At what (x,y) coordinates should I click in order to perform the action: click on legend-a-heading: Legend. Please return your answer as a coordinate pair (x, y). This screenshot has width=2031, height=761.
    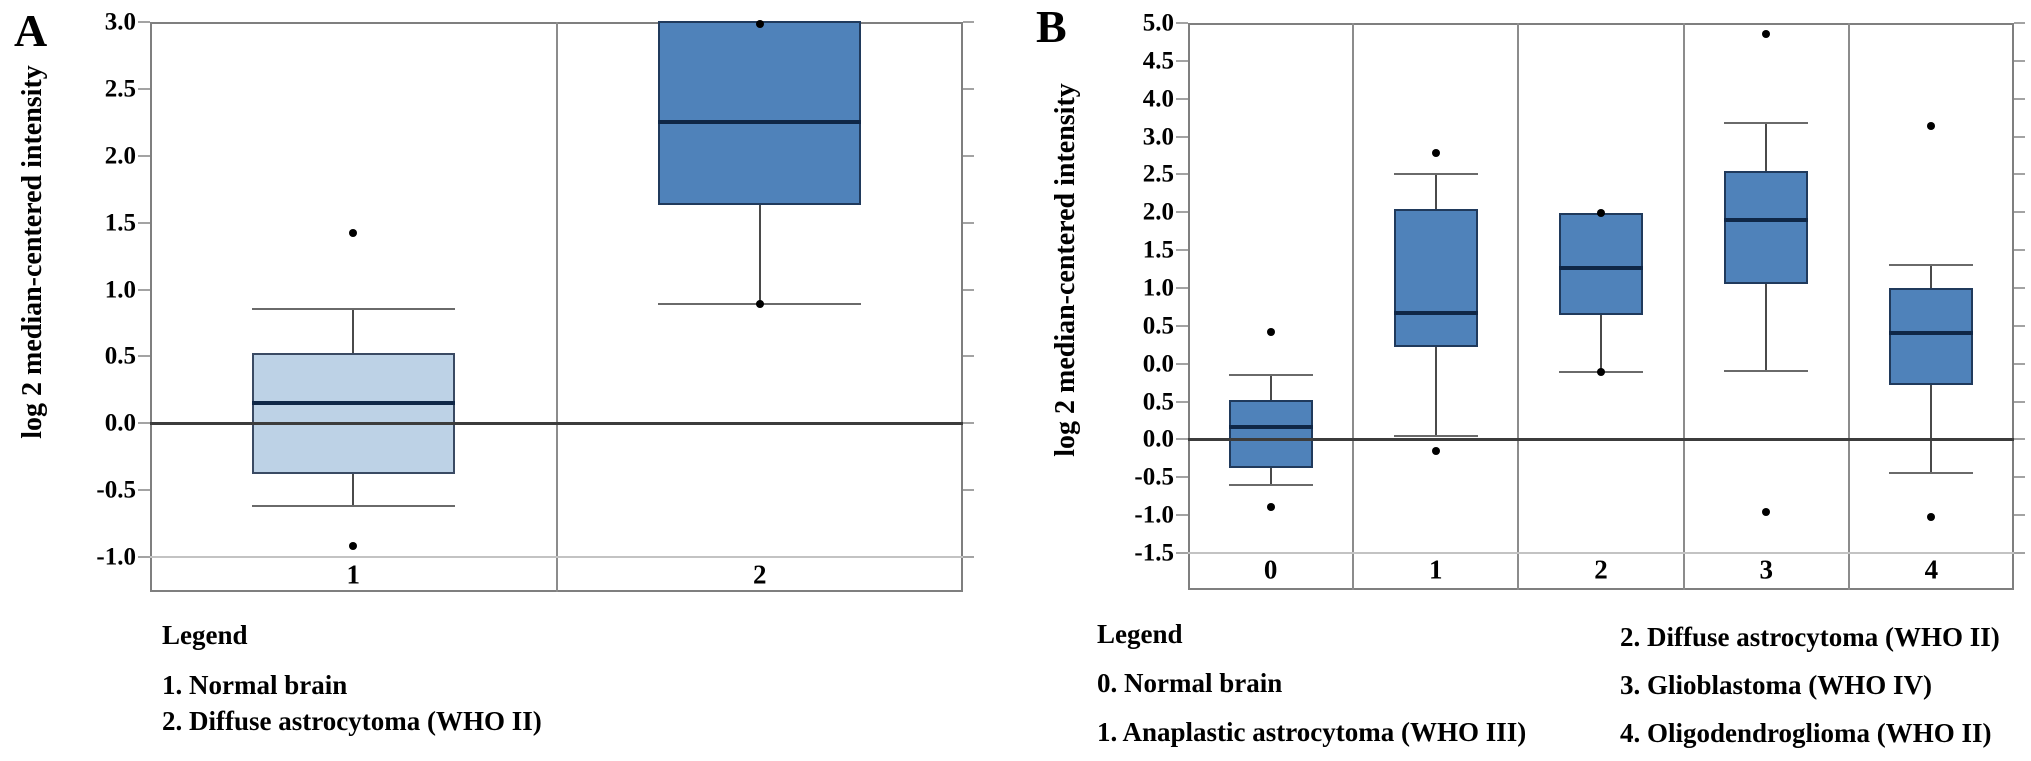
    Looking at the image, I should click on (205, 635).